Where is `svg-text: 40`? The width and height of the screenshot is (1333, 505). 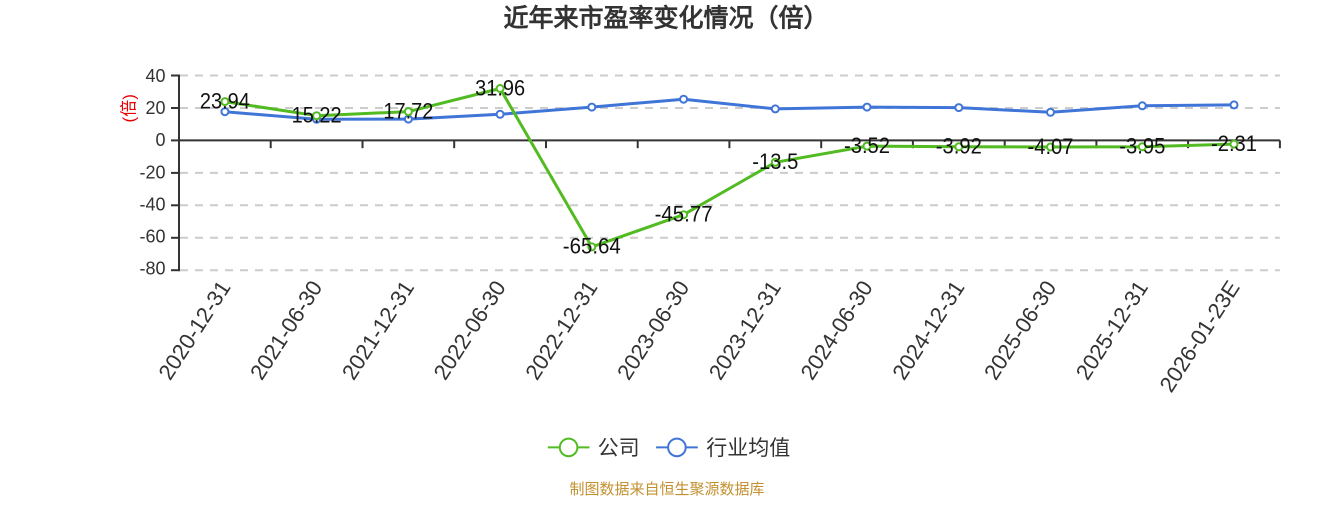 svg-text: 40 is located at coordinates (155, 76).